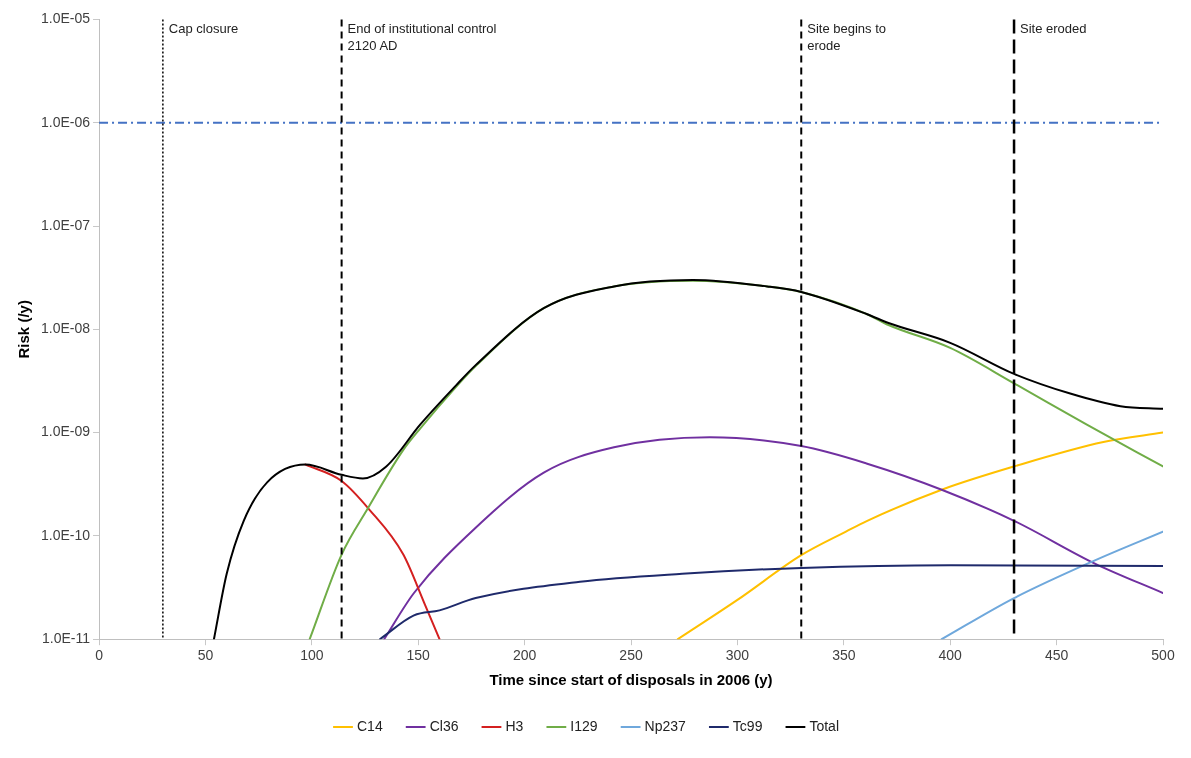 The image size is (1191, 758). I want to click on x-tick-label: 400, so click(950, 655).